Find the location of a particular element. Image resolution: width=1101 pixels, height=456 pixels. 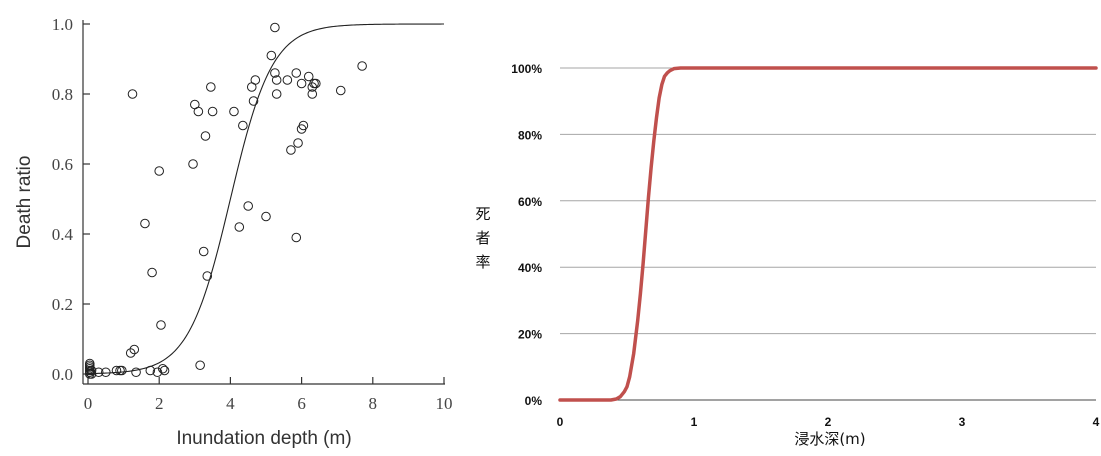

right-y-tick-label: 100% is located at coordinates (526, 69).